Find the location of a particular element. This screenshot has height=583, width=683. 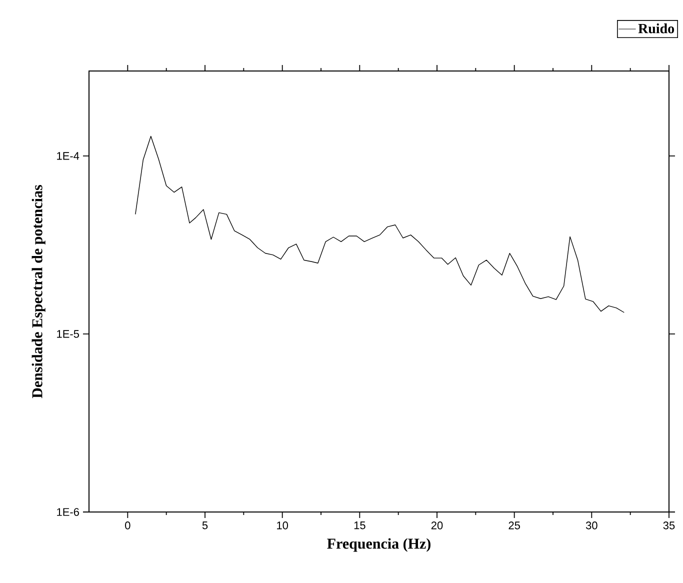

x-tick-label: 35 is located at coordinates (669, 526).